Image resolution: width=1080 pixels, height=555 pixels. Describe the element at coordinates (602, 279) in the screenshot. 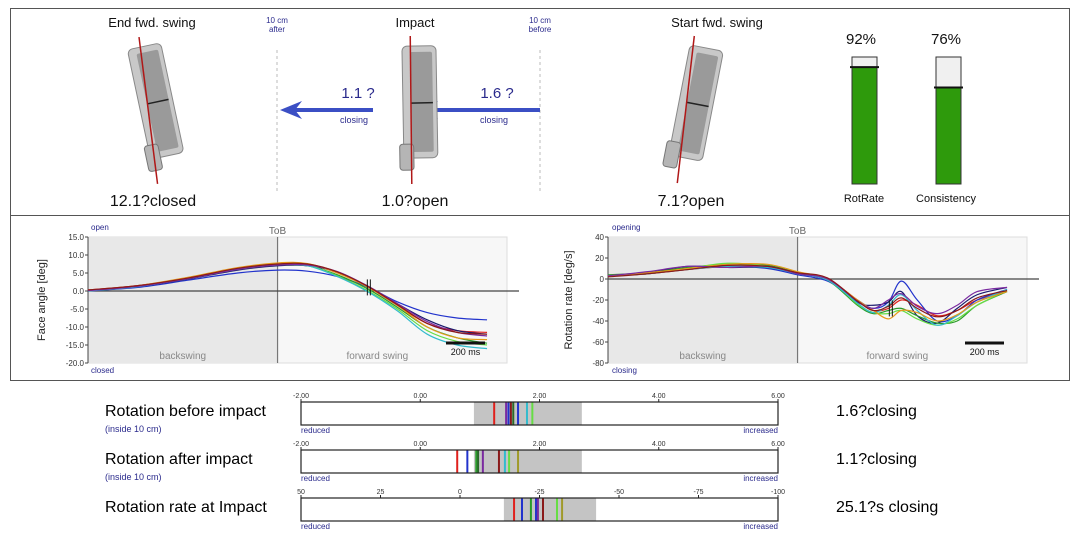

I see `y-tick-label: 0` at that location.